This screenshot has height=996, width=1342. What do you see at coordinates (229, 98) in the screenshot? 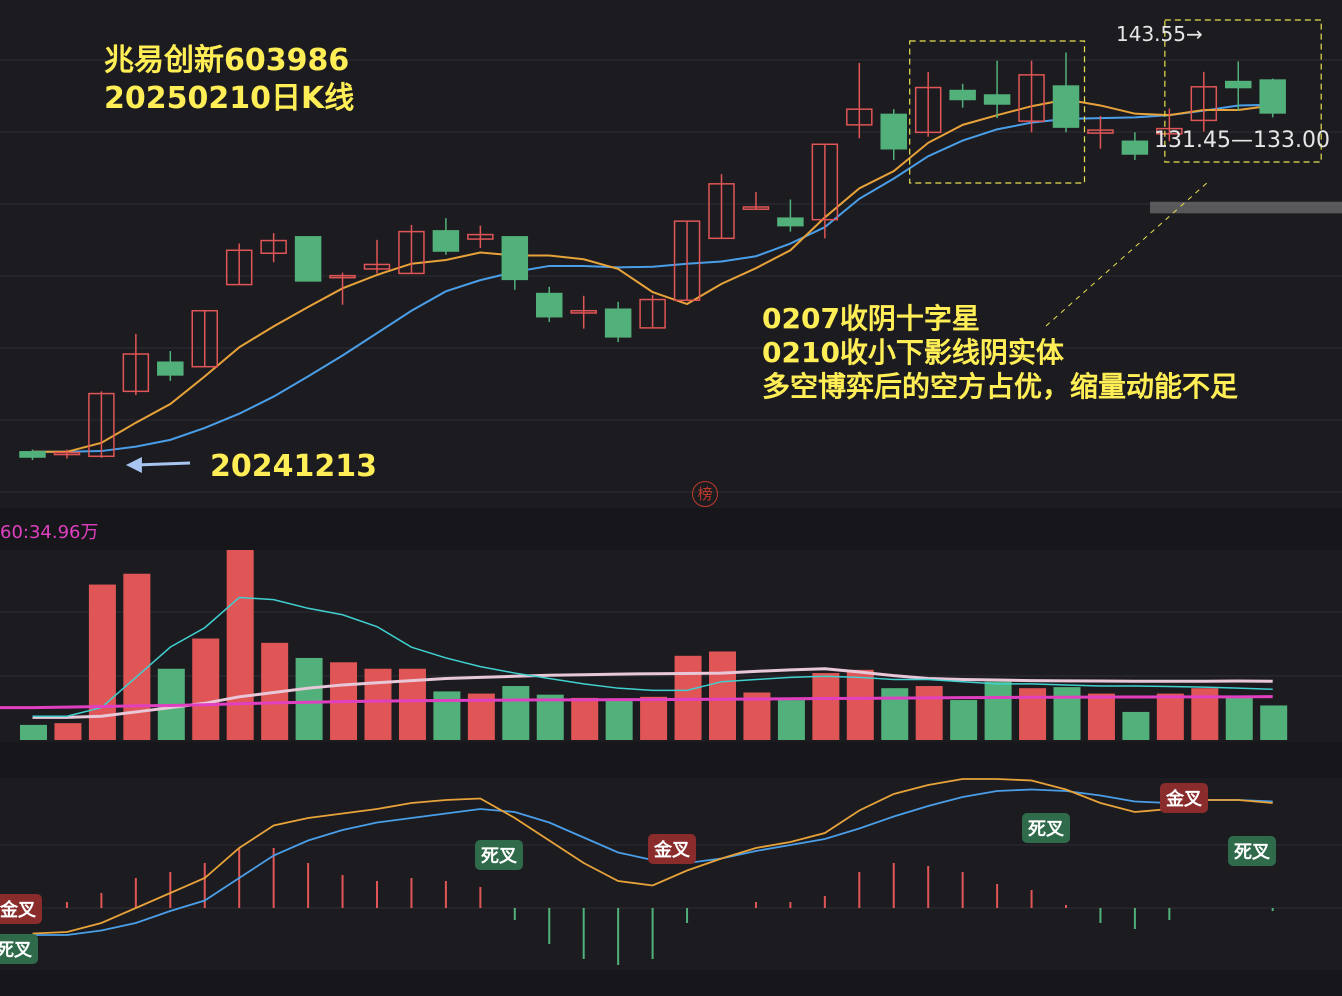
I see `chart-date: 20250210日K线` at bounding box center [229, 98].